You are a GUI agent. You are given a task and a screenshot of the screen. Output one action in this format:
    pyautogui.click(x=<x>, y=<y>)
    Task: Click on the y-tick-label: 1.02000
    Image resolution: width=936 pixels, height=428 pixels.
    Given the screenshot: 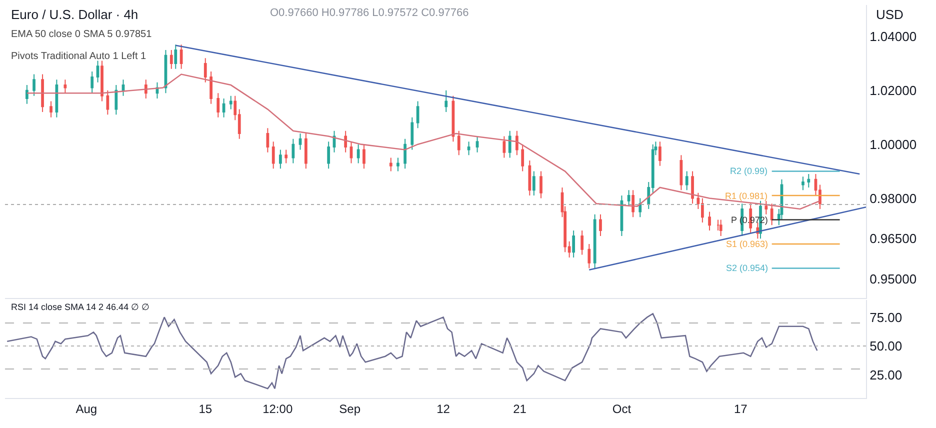 What is the action you would take?
    pyautogui.click(x=893, y=90)
    